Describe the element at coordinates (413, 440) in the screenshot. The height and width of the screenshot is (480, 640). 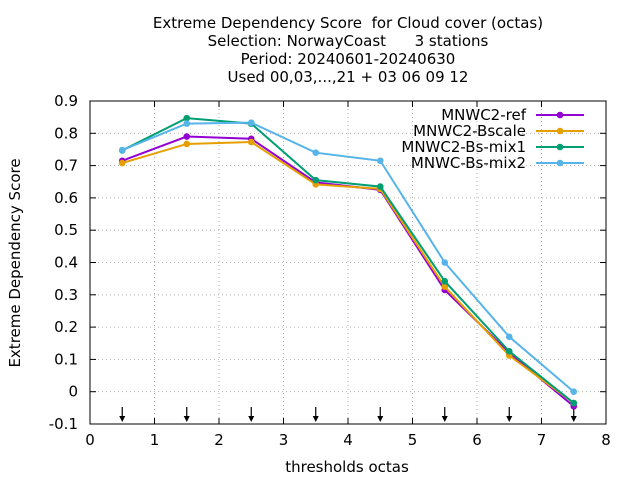
I see `x-tick-label: 5` at that location.